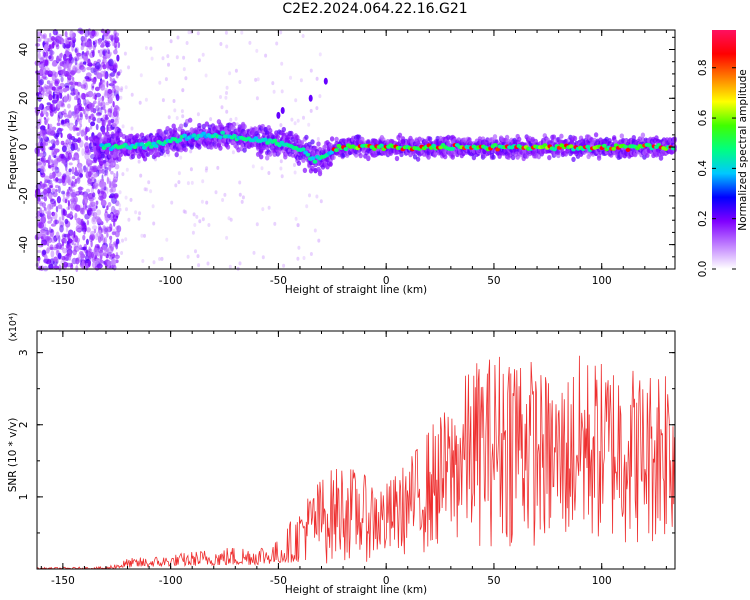 Image resolution: width=750 pixels, height=600 pixels. Describe the element at coordinates (24, 147) in the screenshot. I see `spectrogram-ytick-label: 0` at that location.